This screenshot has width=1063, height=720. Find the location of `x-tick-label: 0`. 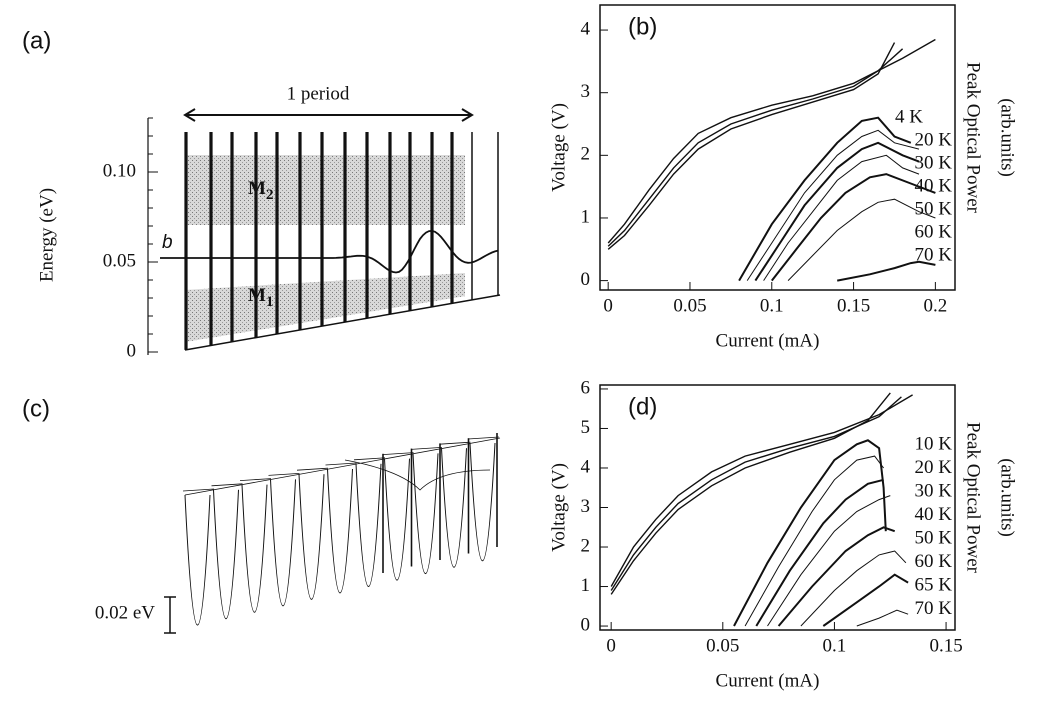

x-tick-label: 0 is located at coordinates (608, 305).